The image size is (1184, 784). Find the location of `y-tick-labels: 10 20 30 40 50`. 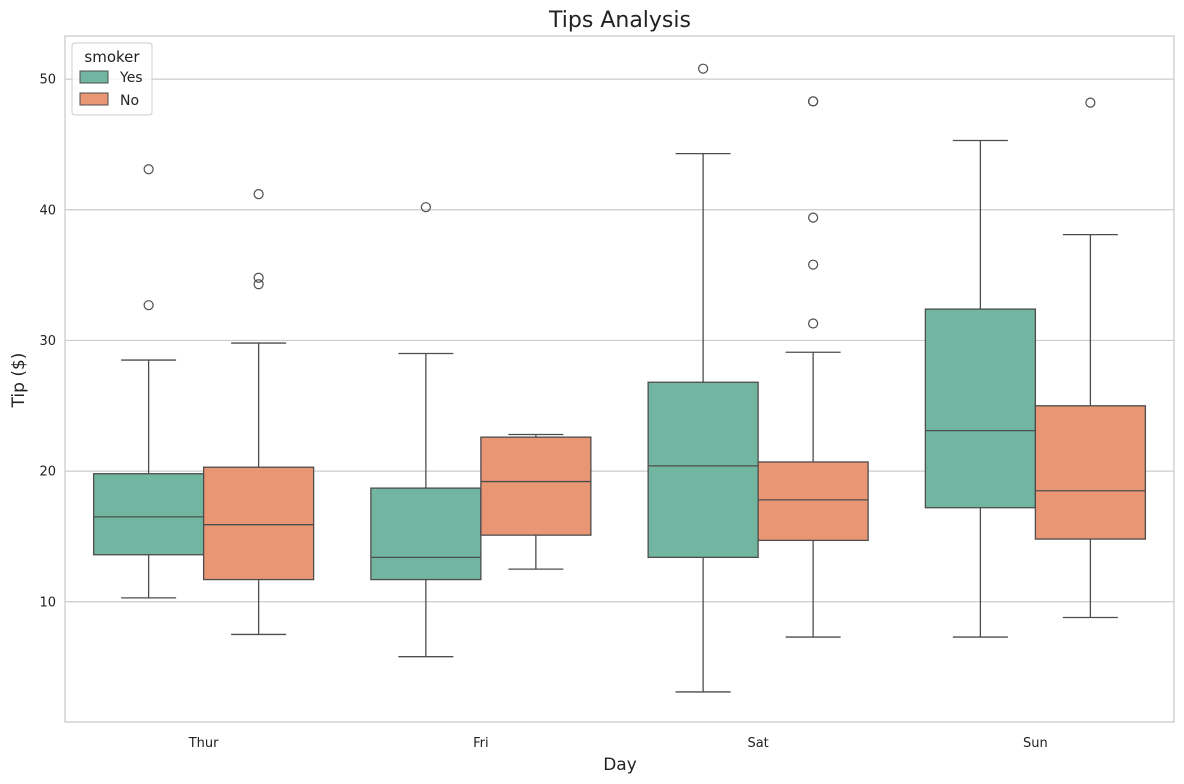

y-tick-labels: 10 20 30 40 50 is located at coordinates (47, 342).